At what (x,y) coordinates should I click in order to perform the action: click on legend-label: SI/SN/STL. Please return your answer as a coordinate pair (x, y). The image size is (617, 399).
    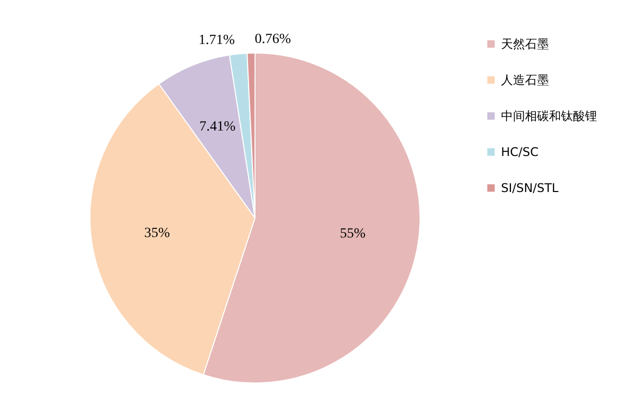
    Looking at the image, I should click on (530, 188).